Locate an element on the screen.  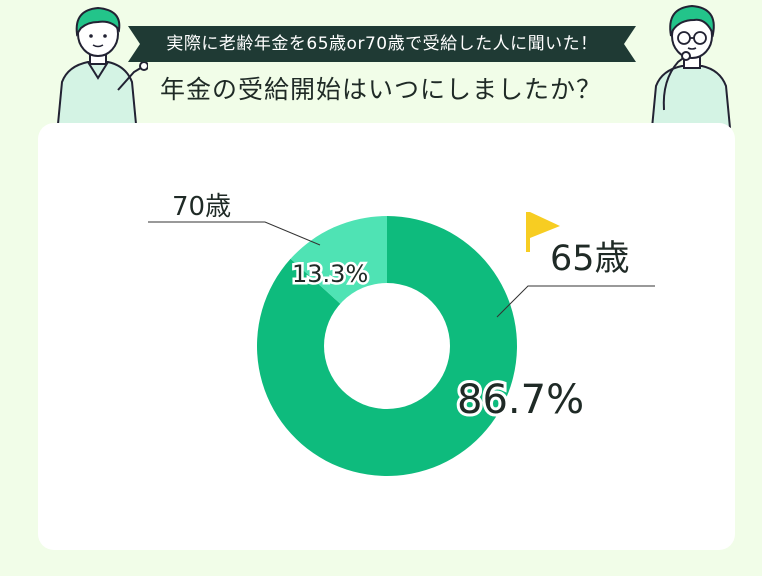
person-thinking-illustration is located at coordinates (691, 66).